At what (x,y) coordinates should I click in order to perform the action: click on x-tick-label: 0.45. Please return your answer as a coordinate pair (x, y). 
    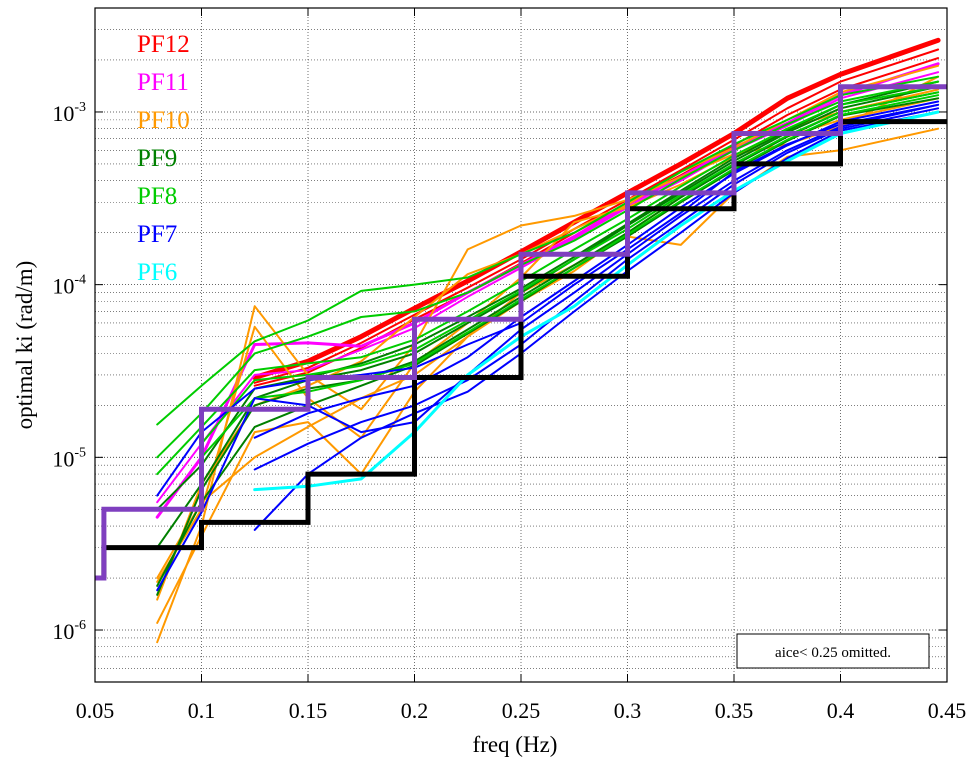
    Looking at the image, I should click on (947, 710).